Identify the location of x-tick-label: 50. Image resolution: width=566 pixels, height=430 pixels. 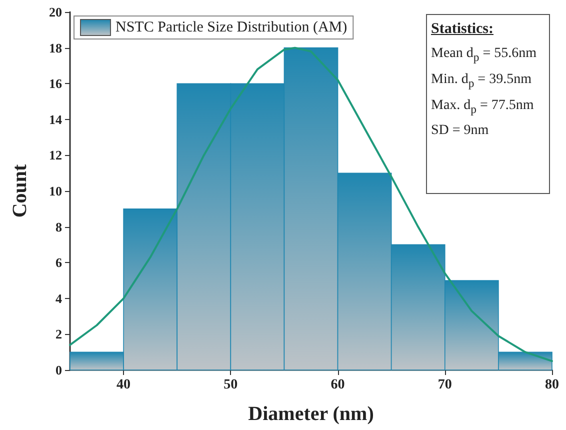
(231, 385).